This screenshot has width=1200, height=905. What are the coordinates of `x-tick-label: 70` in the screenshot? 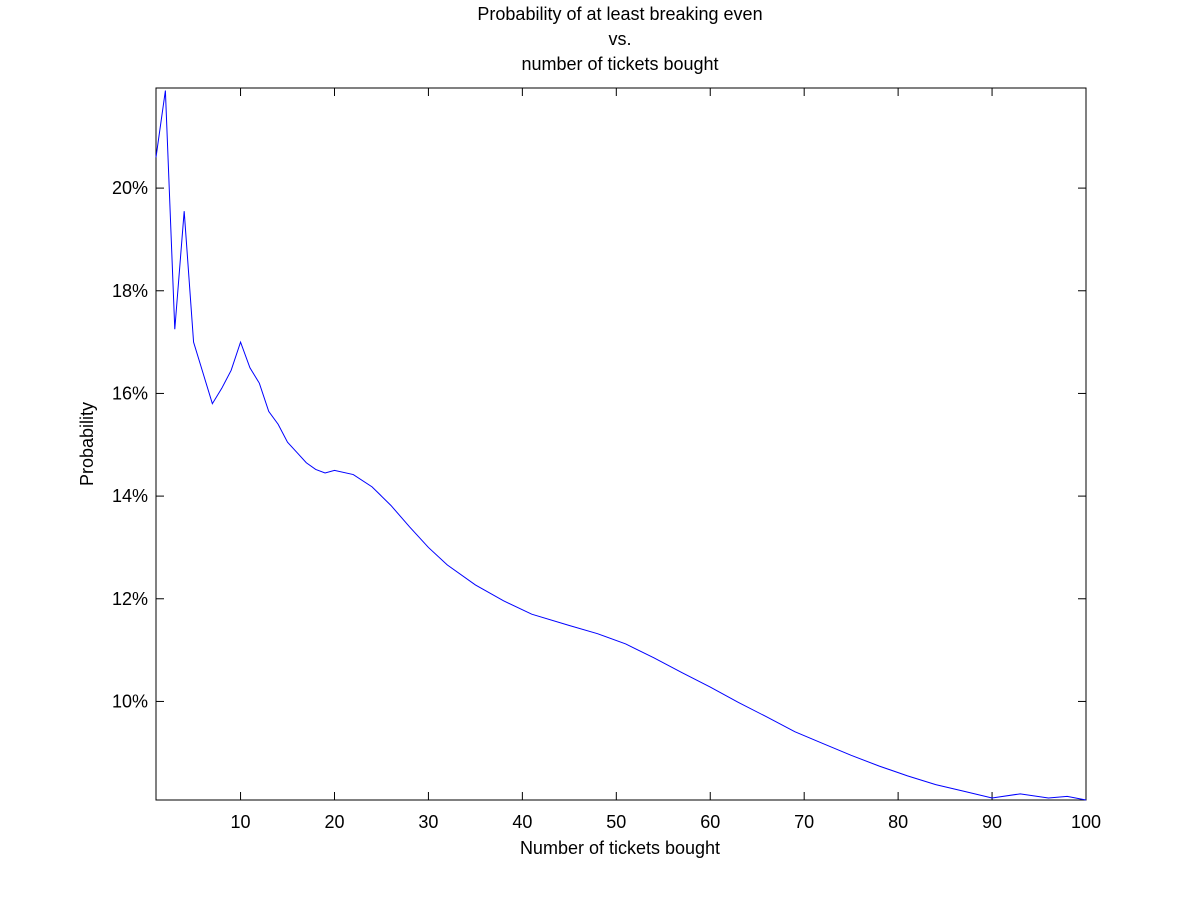 It's located at (804, 822).